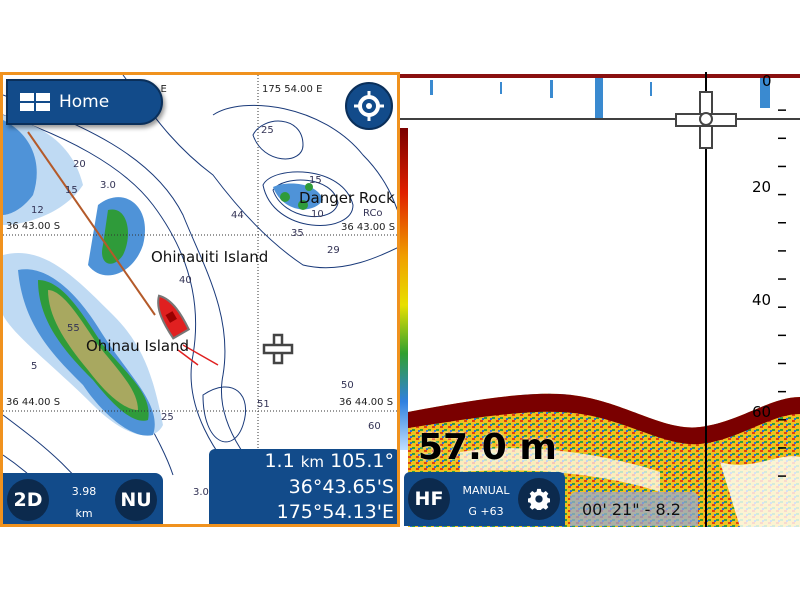  What do you see at coordinates (634, 509) in the screenshot?
I see `cursor-time-depth: 00' 21" - 8.2` at bounding box center [634, 509].